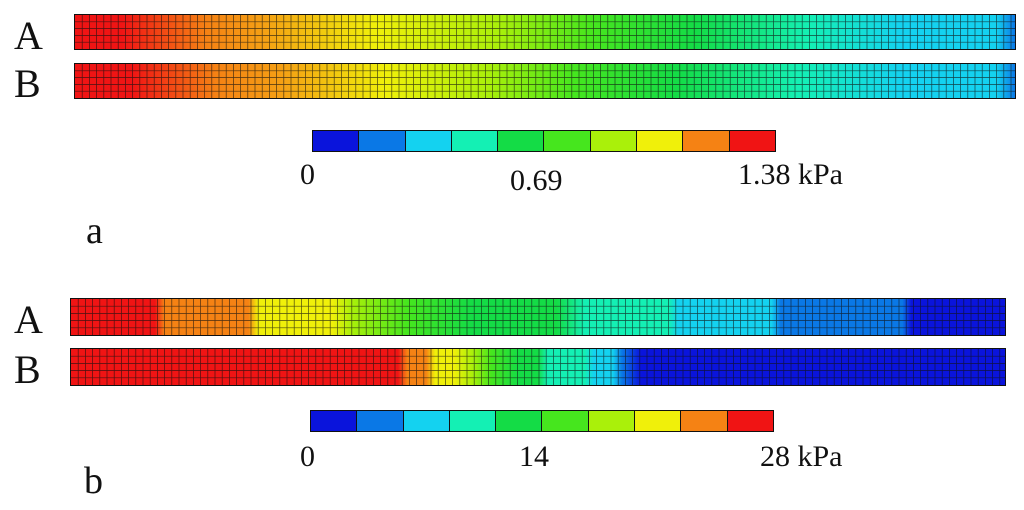 The width and height of the screenshot is (1024, 510). What do you see at coordinates (27, 369) in the screenshot?
I see `strip-label-b-B: B` at bounding box center [27, 369].